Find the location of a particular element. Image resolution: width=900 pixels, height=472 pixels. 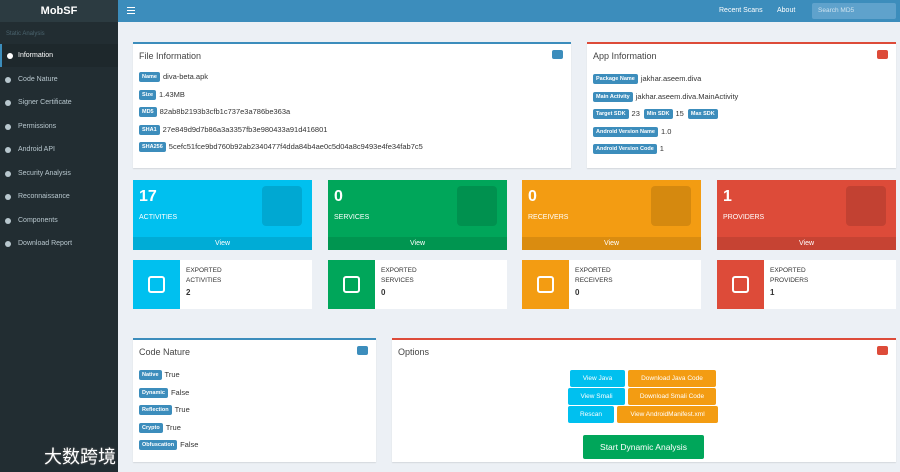

sidebar-item: Android API is located at coordinates (59, 149).